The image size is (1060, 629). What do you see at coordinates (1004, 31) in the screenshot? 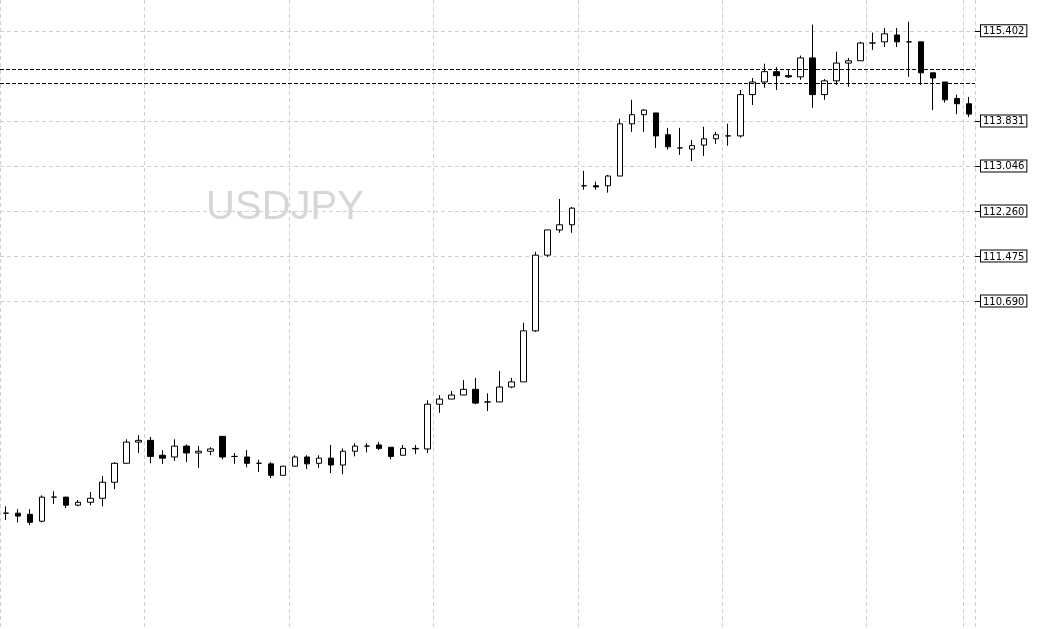
I see `y-tick-label: 115.402` at bounding box center [1004, 31].